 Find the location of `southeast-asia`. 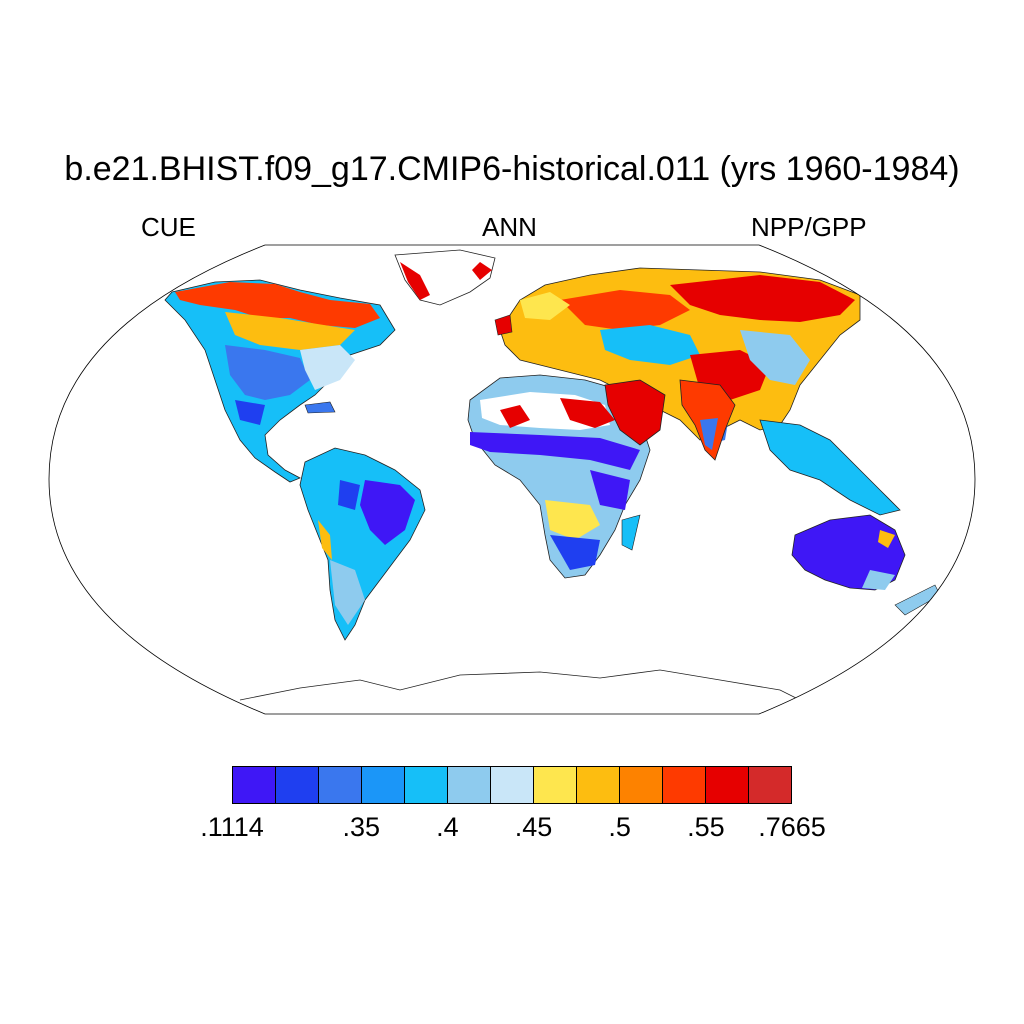

southeast-asia is located at coordinates (830, 467).